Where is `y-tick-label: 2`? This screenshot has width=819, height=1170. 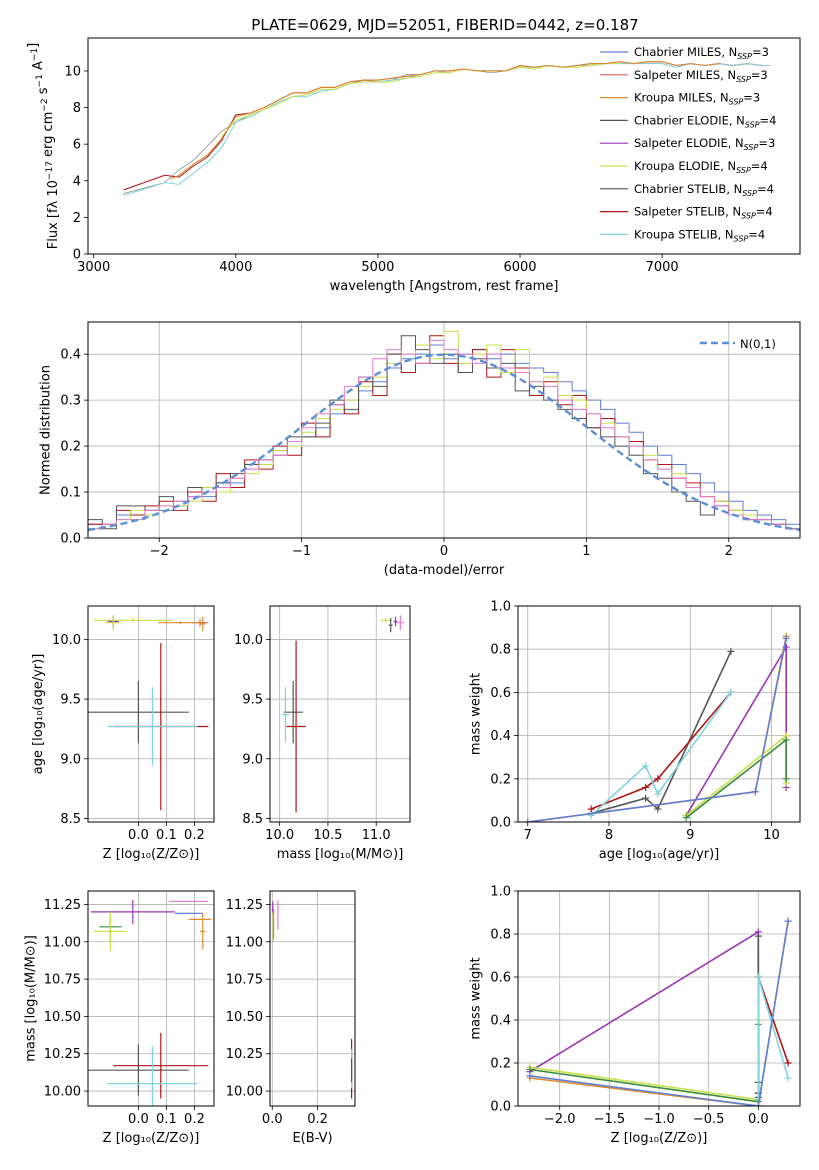 y-tick-label: 2 is located at coordinates (77, 218).